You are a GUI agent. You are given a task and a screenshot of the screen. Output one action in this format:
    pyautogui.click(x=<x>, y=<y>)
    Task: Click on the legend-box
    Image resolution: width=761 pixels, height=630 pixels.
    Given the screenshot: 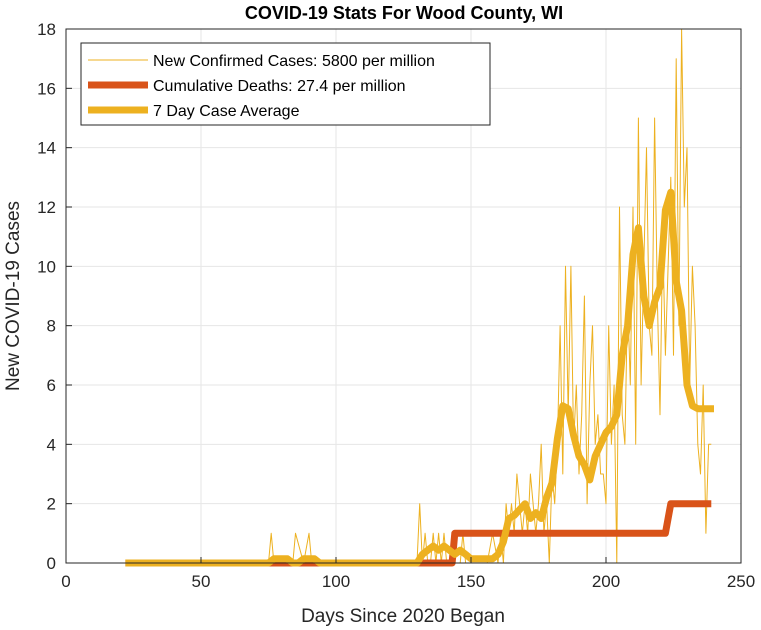 What is the action you would take?
    pyautogui.click(x=285, y=84)
    